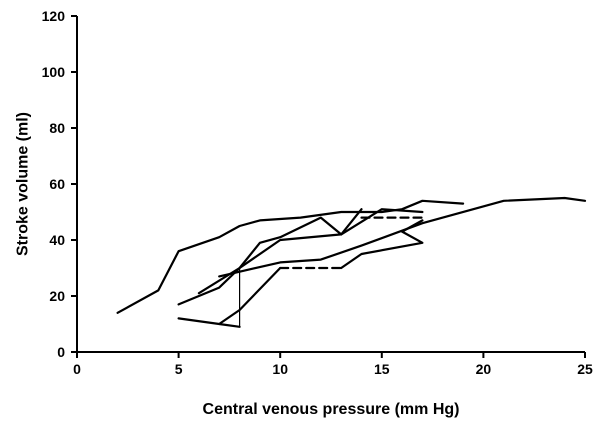 Image resolution: width=600 pixels, height=423 pixels. I want to click on y-tick-label: 0, so click(61, 352).